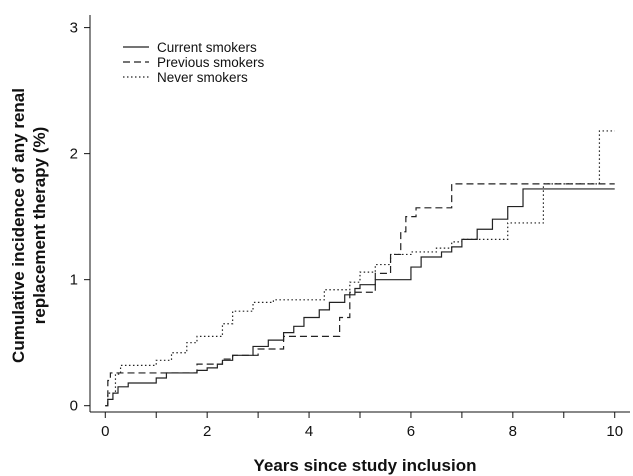  Describe the element at coordinates (207, 431) in the screenshot. I see `x-tick-label: 2` at that location.